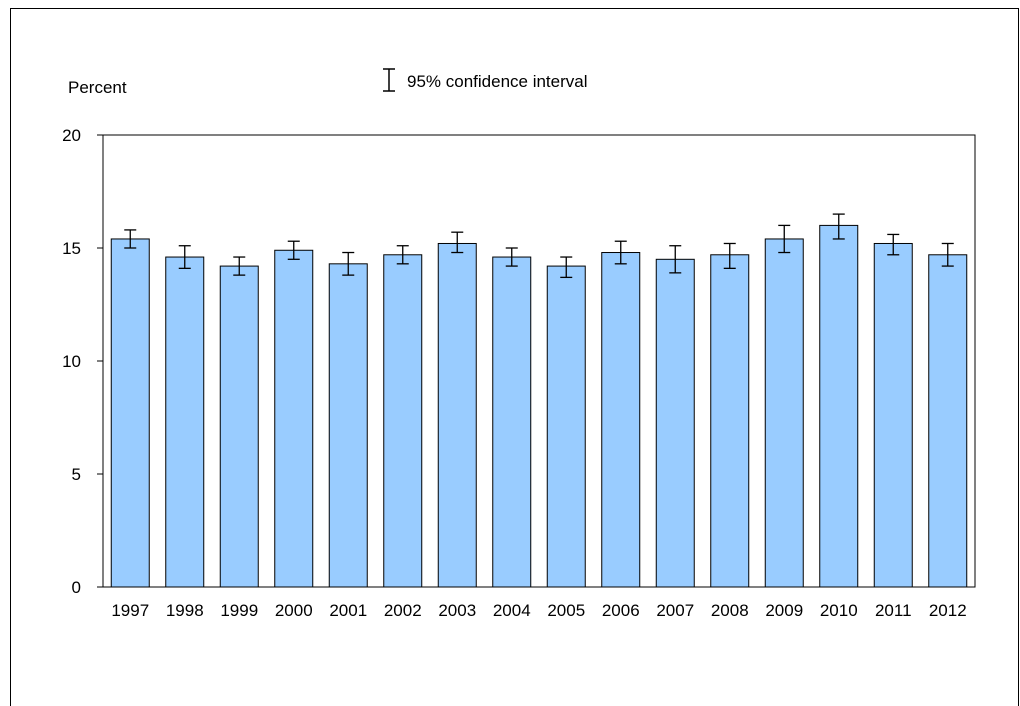  What do you see at coordinates (130, 239) in the screenshot?
I see `error-bar-1997` at bounding box center [130, 239].